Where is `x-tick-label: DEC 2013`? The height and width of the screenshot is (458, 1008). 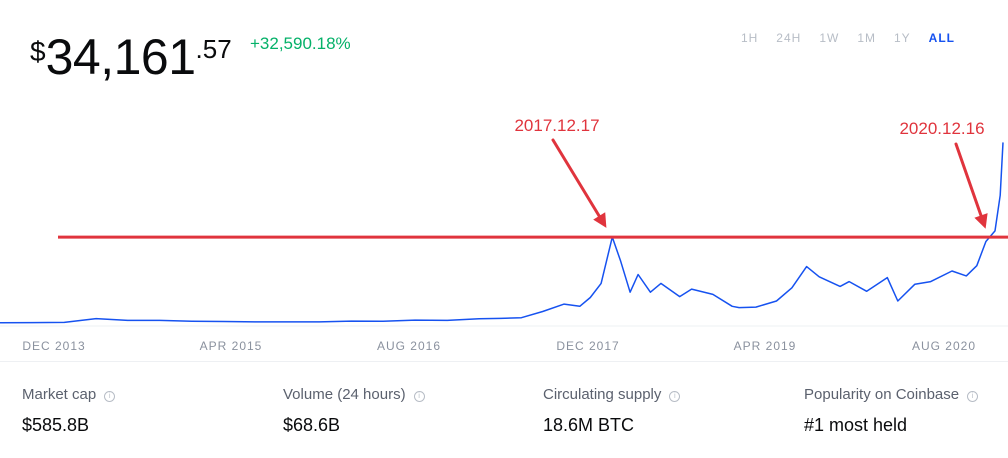
x-tick-label: DEC 2013 is located at coordinates (53, 346).